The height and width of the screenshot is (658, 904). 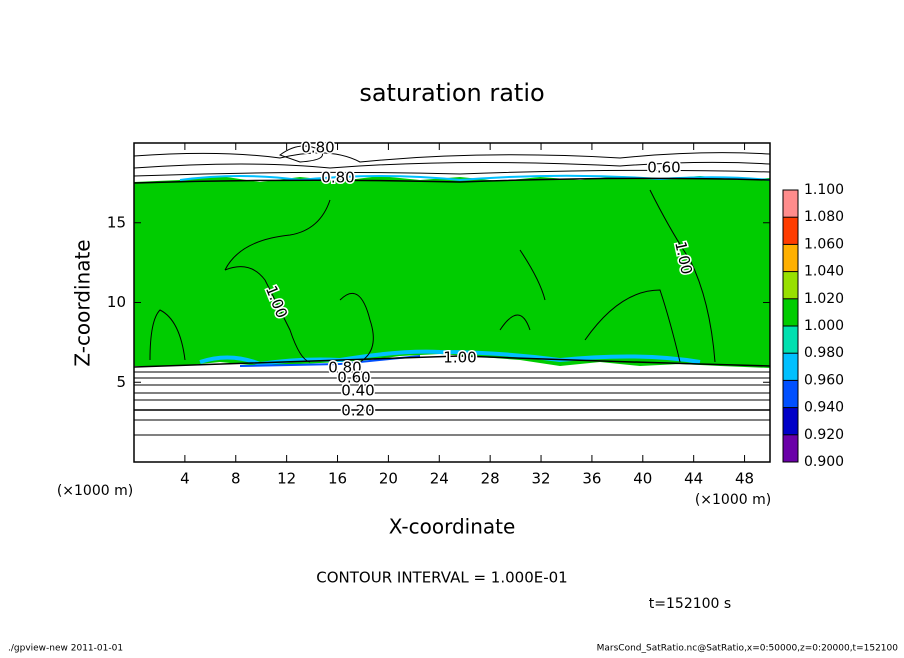 I want to click on colorbar-label: 1.000, so click(x=824, y=326).